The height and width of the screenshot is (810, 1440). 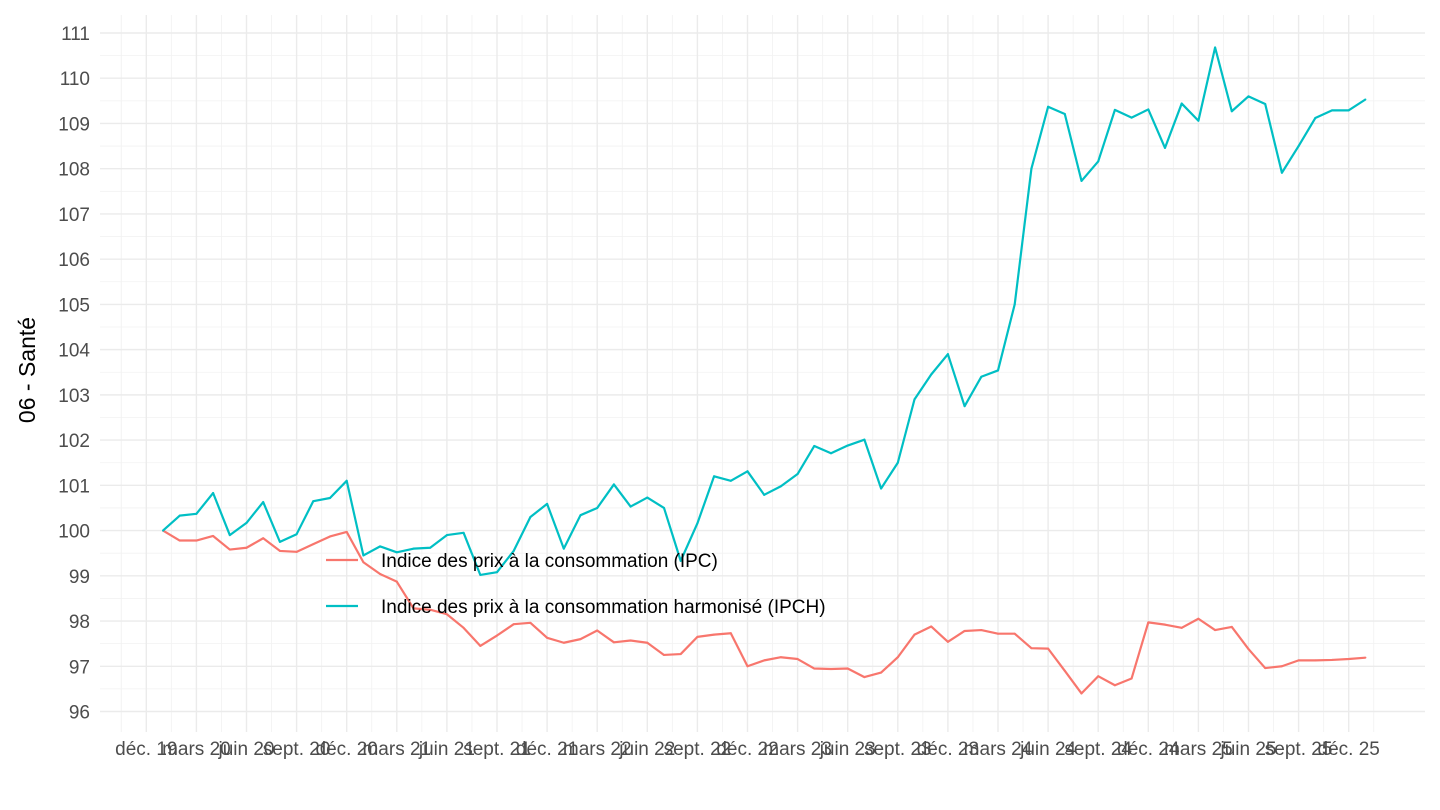 What do you see at coordinates (446, 749) in the screenshot?
I see `x-tick-label: juin 21` at bounding box center [446, 749].